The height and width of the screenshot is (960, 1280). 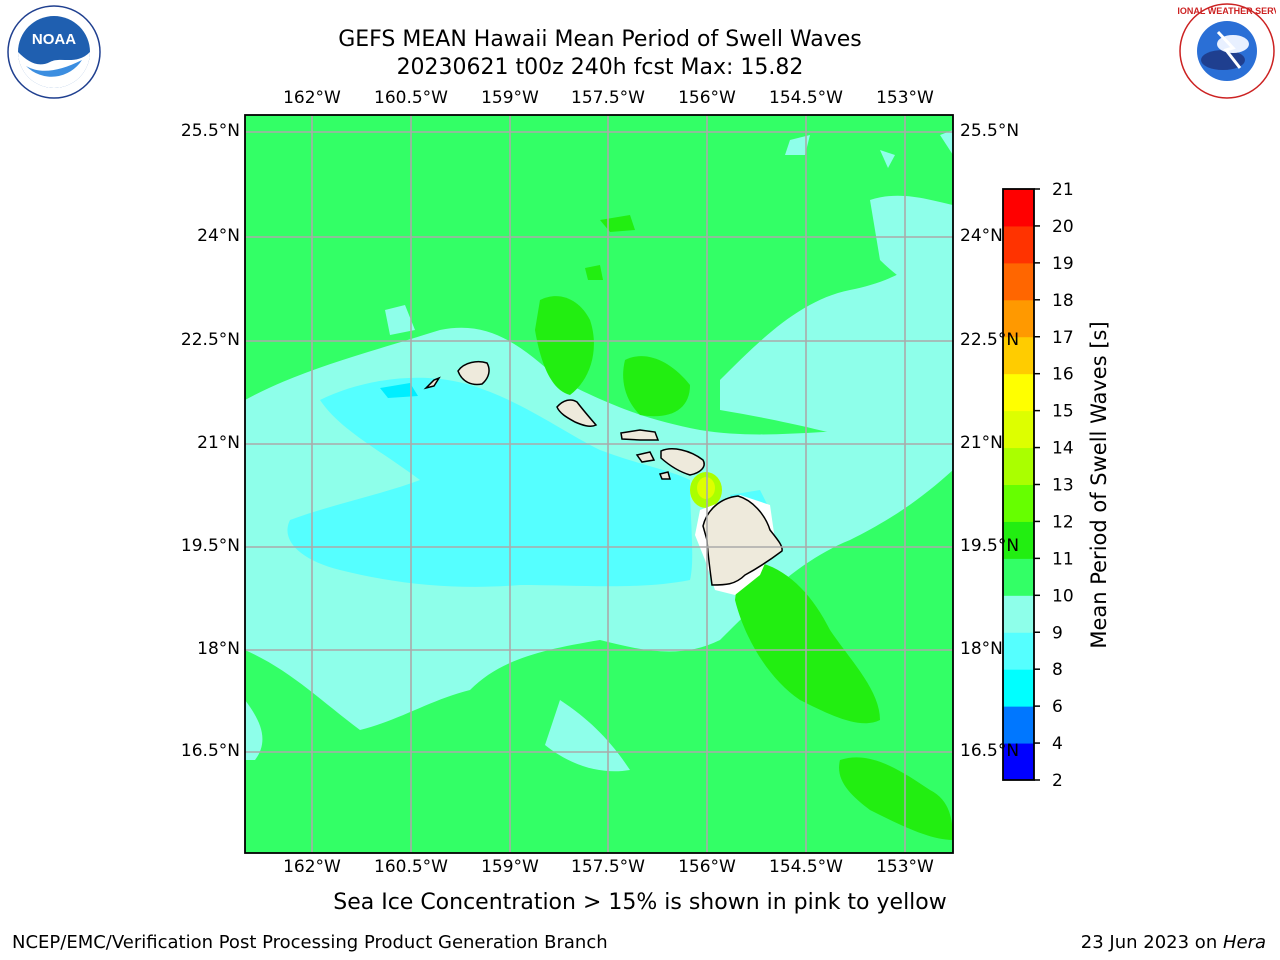 What do you see at coordinates (608, 867) in the screenshot?
I see `lon-tick-label-bottom: 157.5°W` at bounding box center [608, 867].